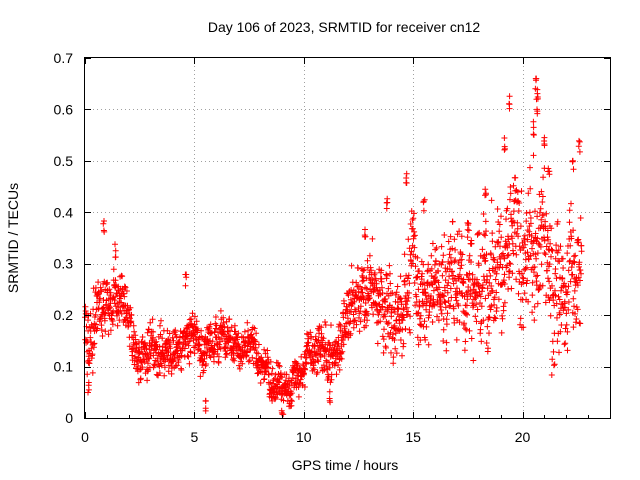 This screenshot has width=640, height=480. I want to click on y-tick-label: 0.6, so click(64, 109).